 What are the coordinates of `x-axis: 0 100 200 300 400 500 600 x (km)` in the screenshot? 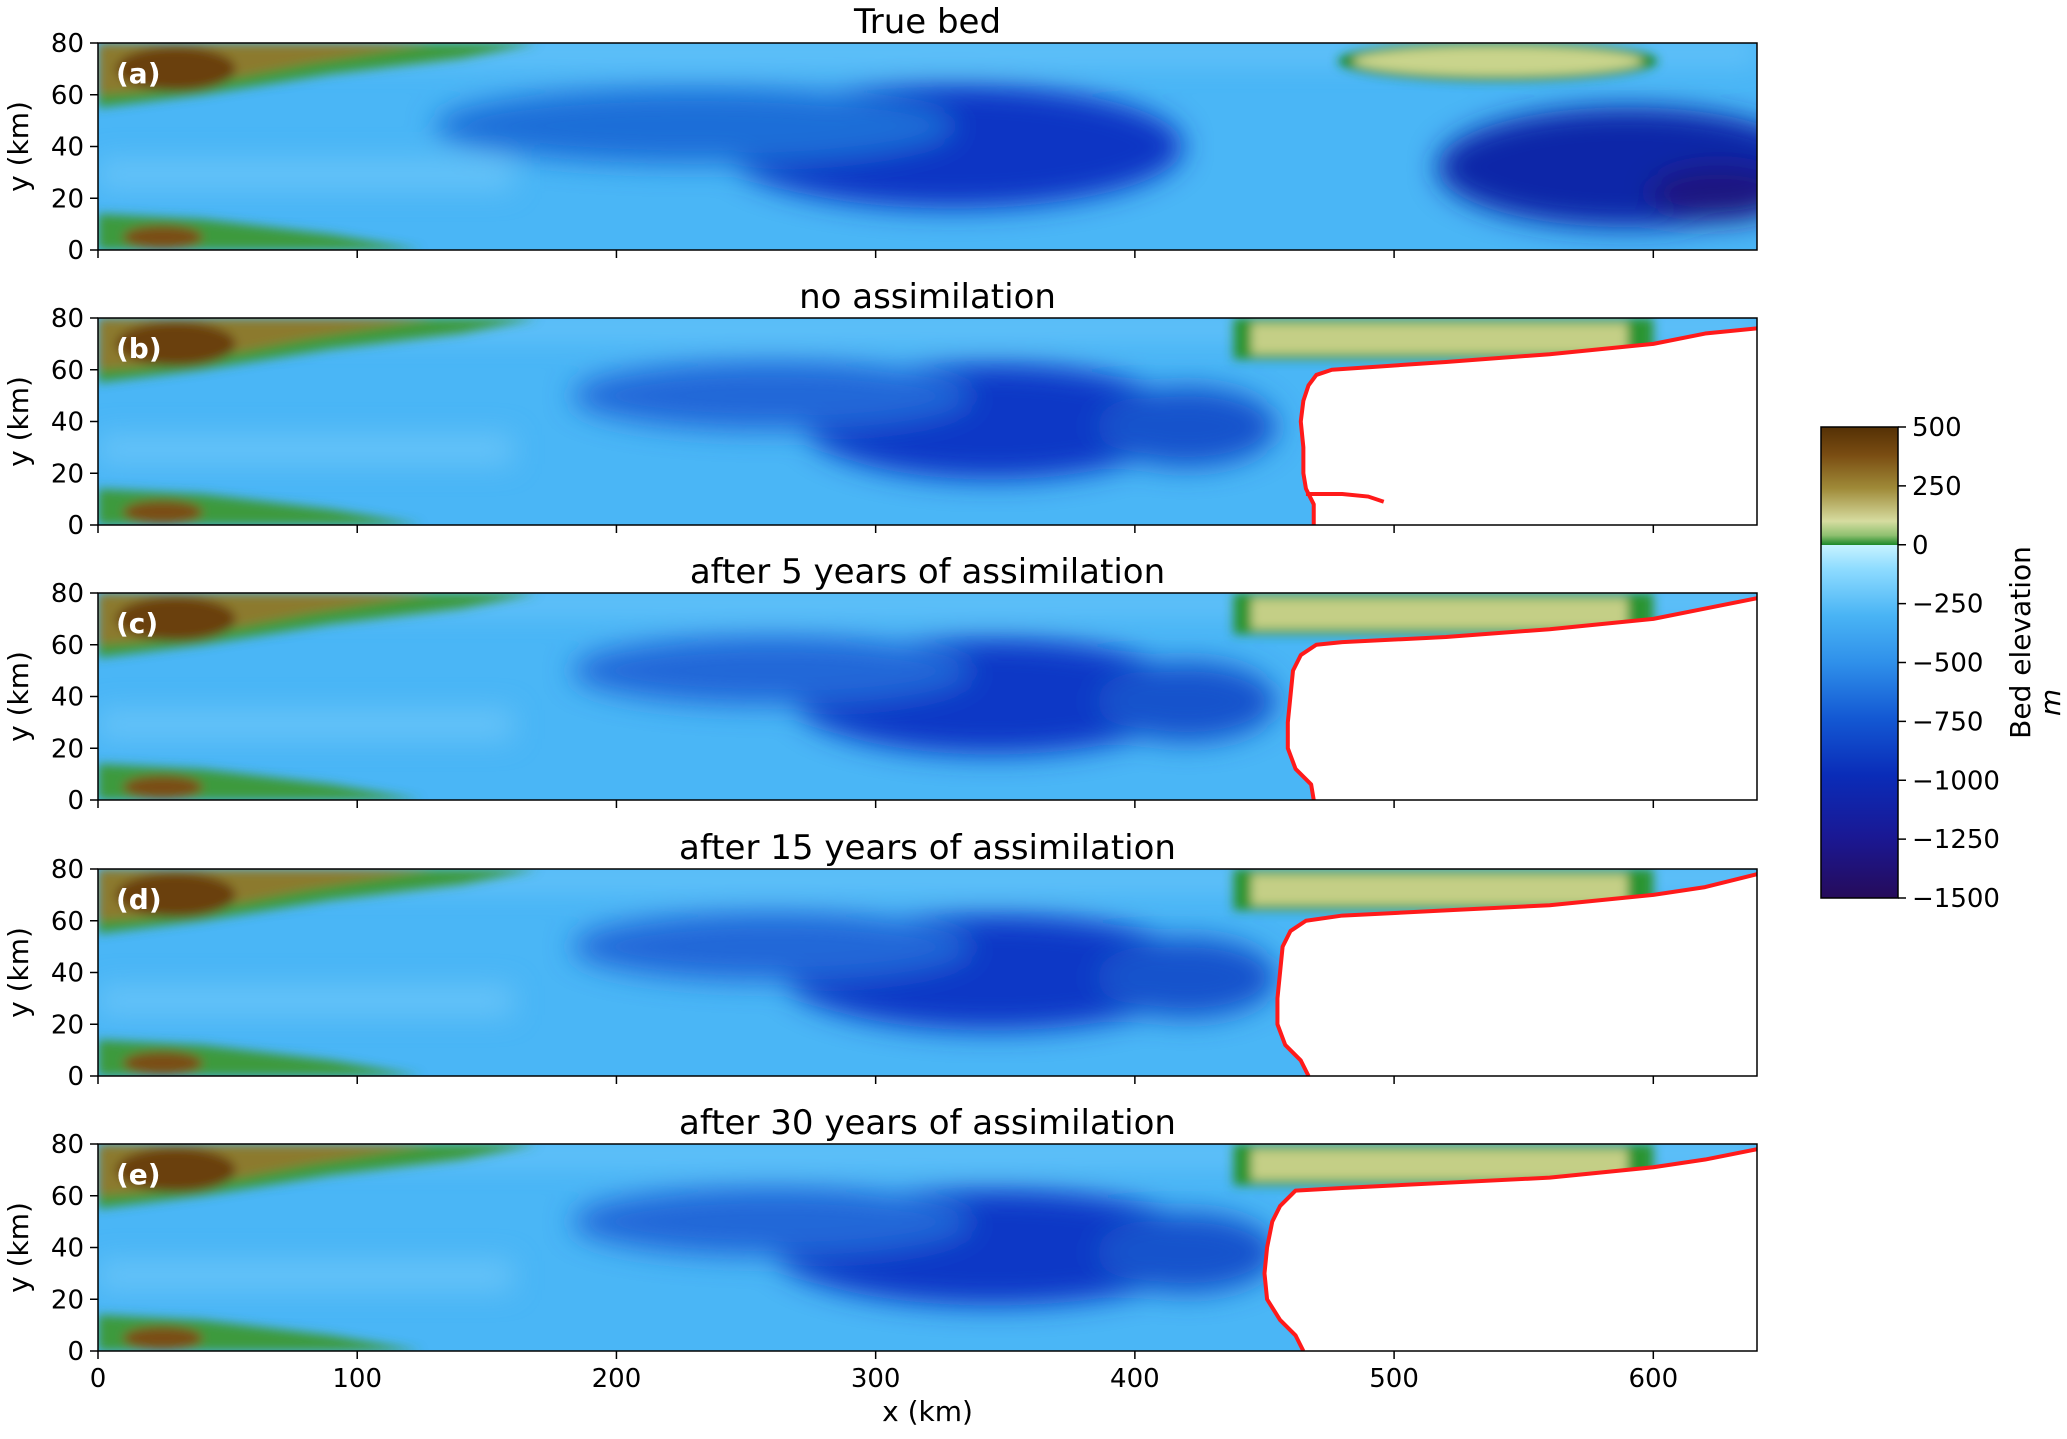 It's located at (884, 1396).